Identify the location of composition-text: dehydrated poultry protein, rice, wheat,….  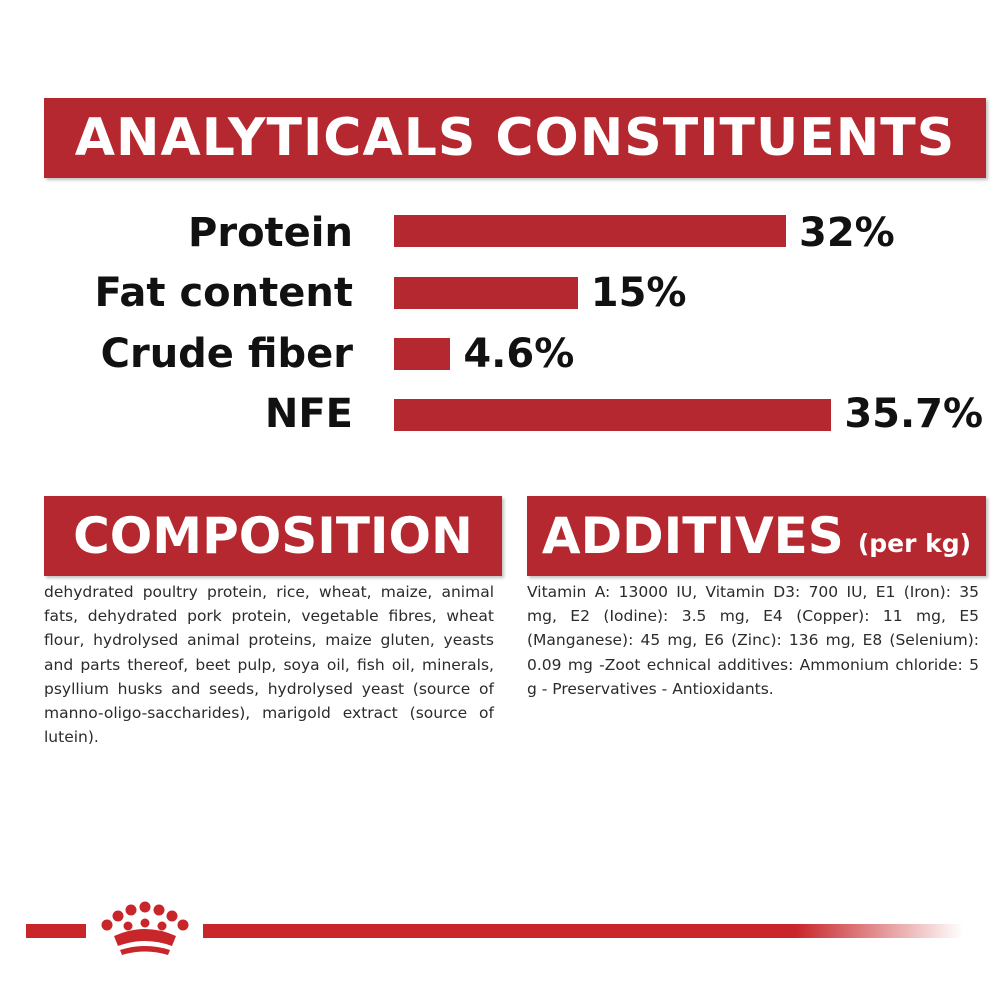
(269, 665).